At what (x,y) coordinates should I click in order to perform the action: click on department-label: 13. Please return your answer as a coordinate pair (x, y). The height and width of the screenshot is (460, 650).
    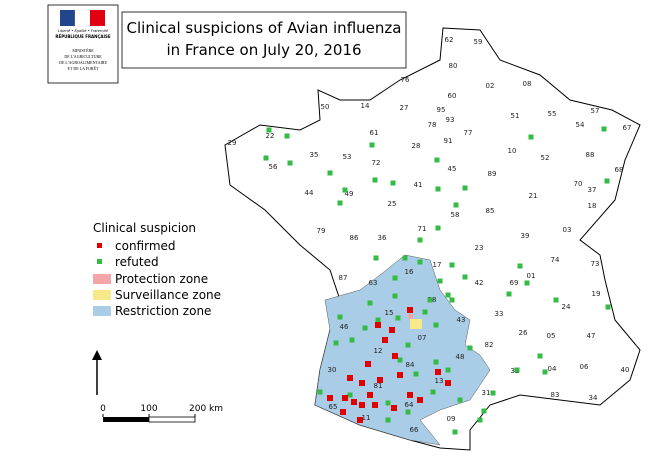
    Looking at the image, I should click on (439, 381).